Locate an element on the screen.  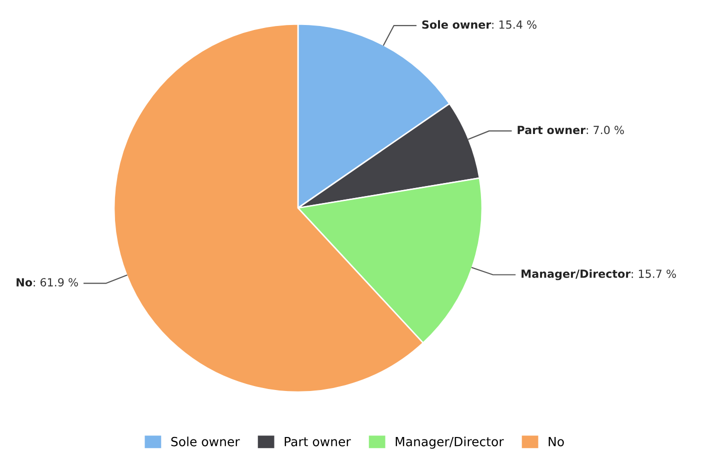
legend-label: Part owner is located at coordinates (317, 441).